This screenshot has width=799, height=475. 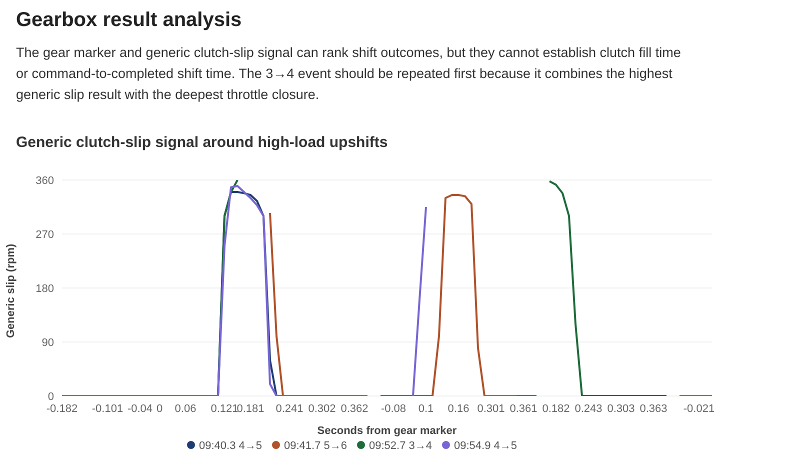 I want to click on x-tick-label: -0.08, so click(x=393, y=408).